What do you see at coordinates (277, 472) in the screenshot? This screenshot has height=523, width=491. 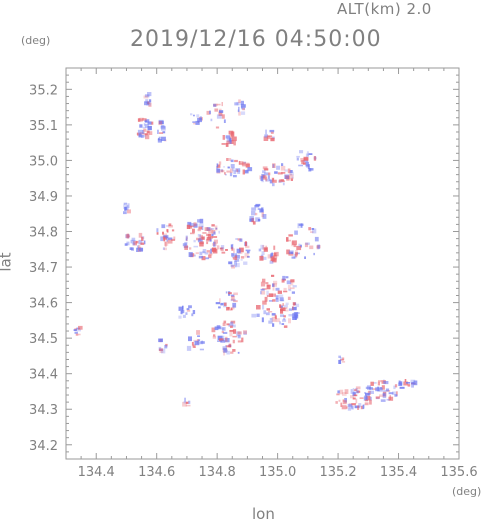 I see `x-tick-label: 135.0` at bounding box center [277, 472].